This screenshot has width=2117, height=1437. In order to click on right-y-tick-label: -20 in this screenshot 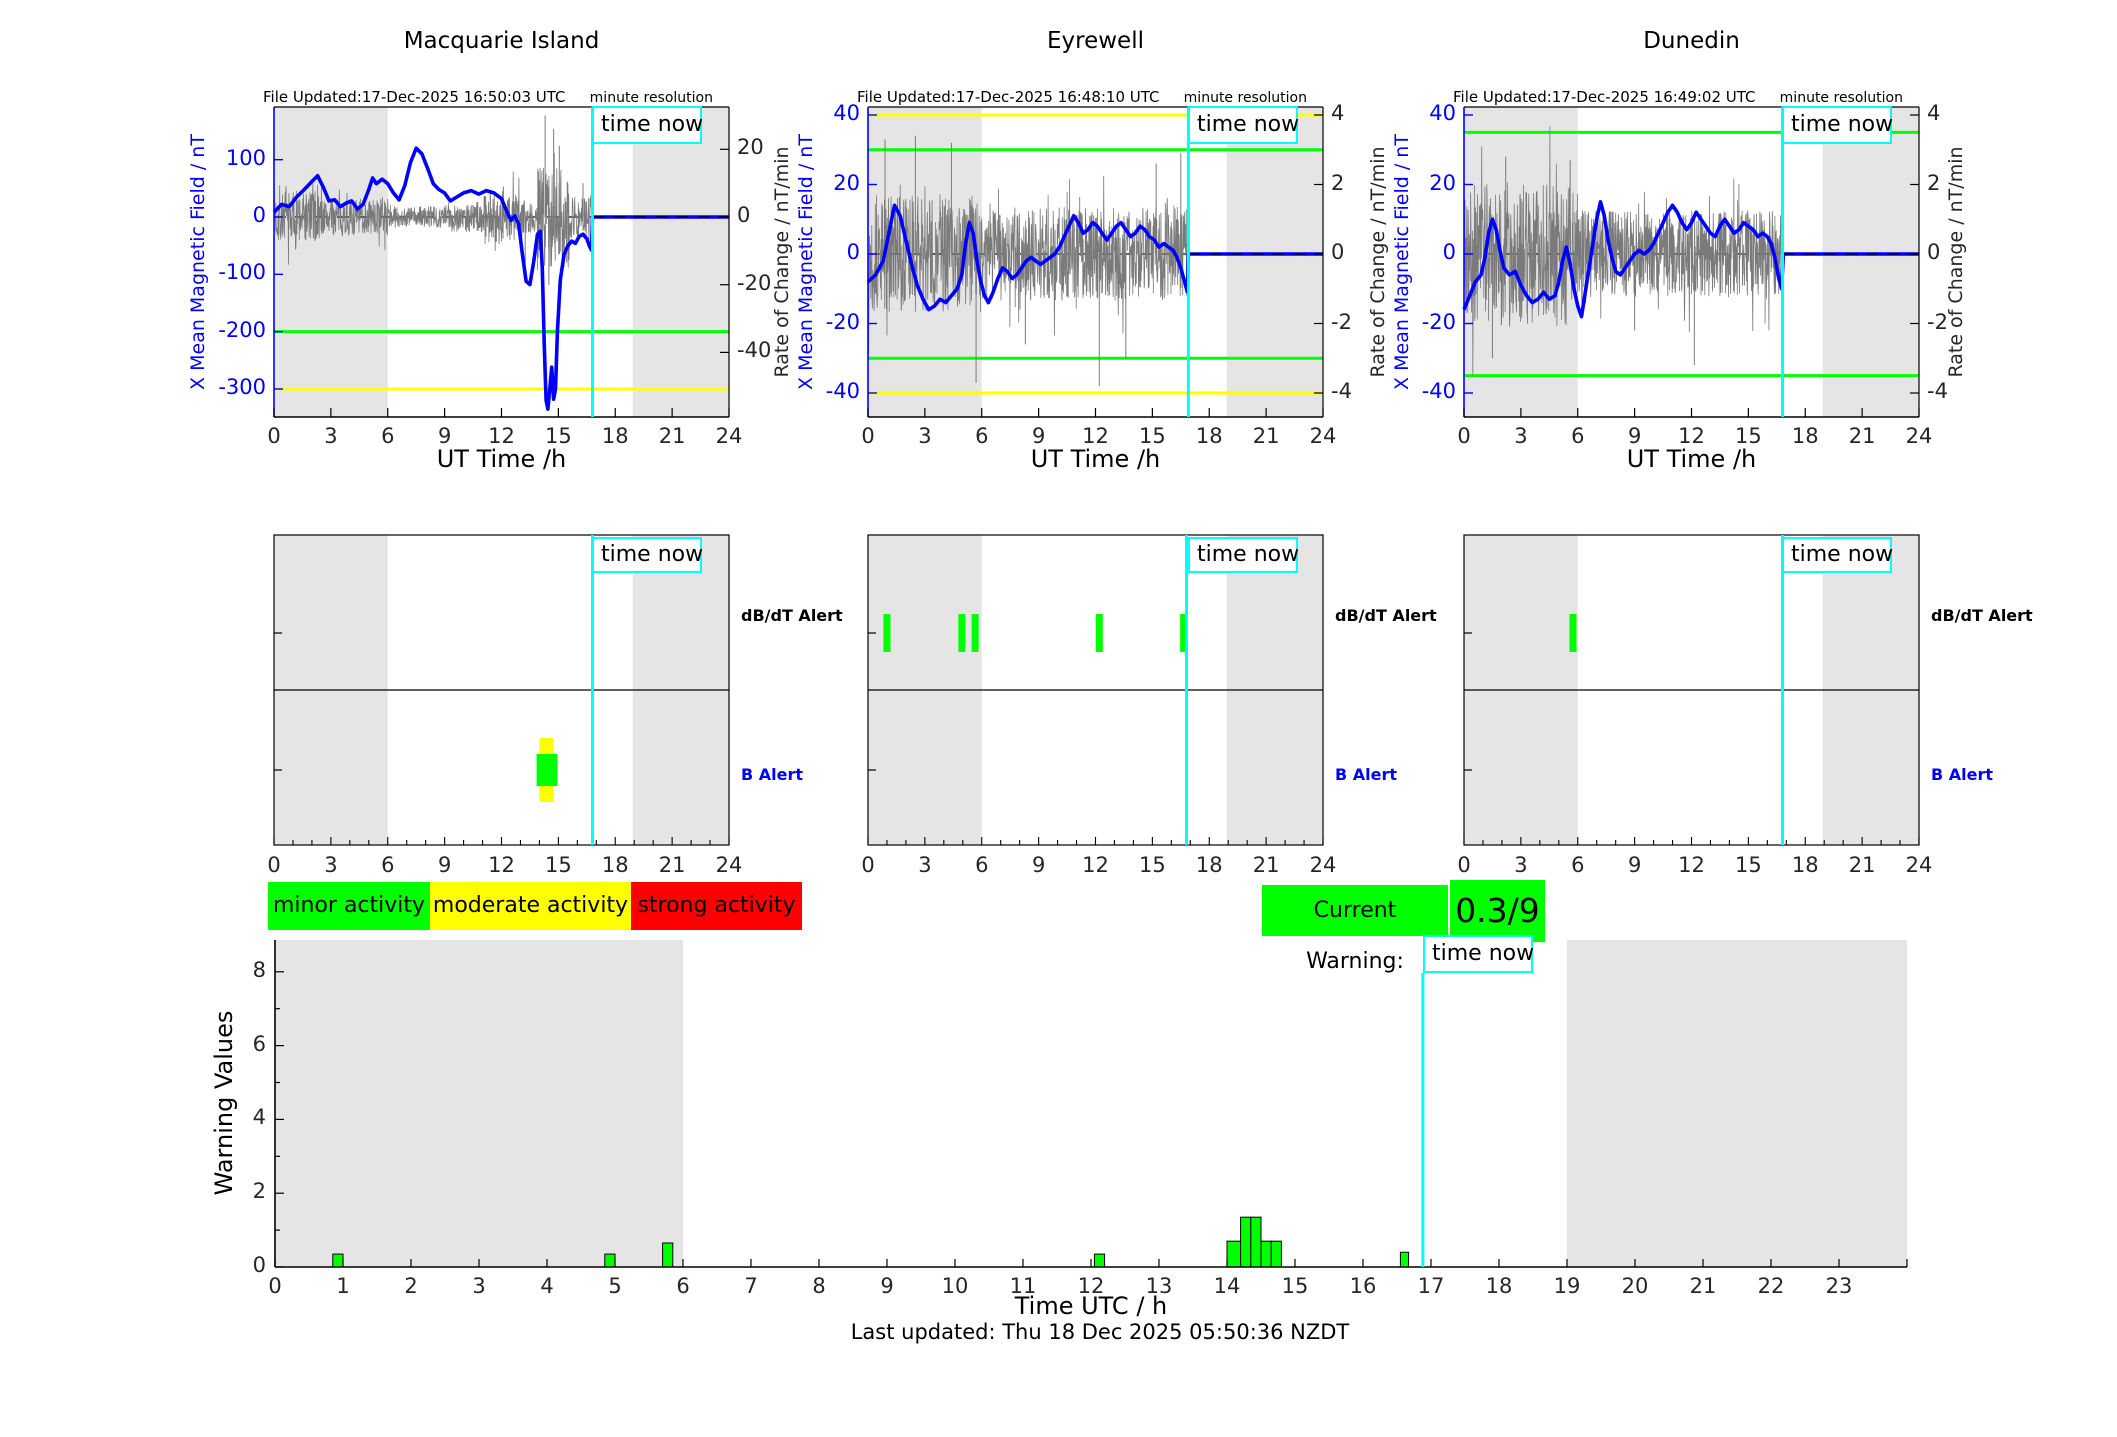, I will do `click(754, 282)`.